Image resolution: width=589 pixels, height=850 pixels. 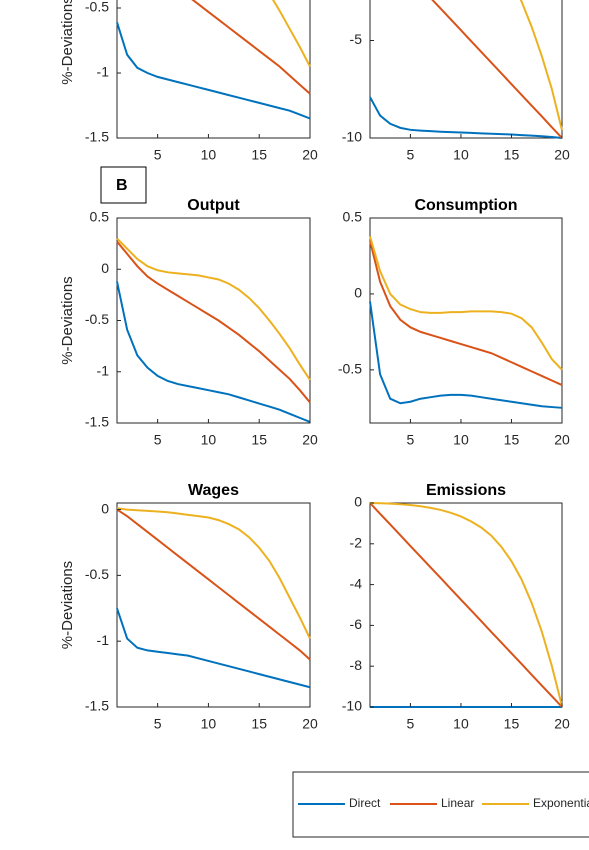 What do you see at coordinates (356, 583) in the screenshot?
I see `y-tick-label: -4` at bounding box center [356, 583].